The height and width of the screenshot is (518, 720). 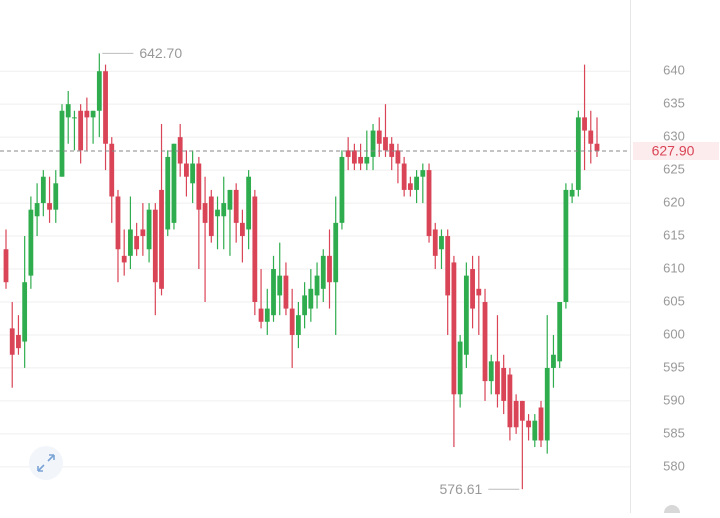 I want to click on y-tick-label: 640, so click(x=674, y=70).